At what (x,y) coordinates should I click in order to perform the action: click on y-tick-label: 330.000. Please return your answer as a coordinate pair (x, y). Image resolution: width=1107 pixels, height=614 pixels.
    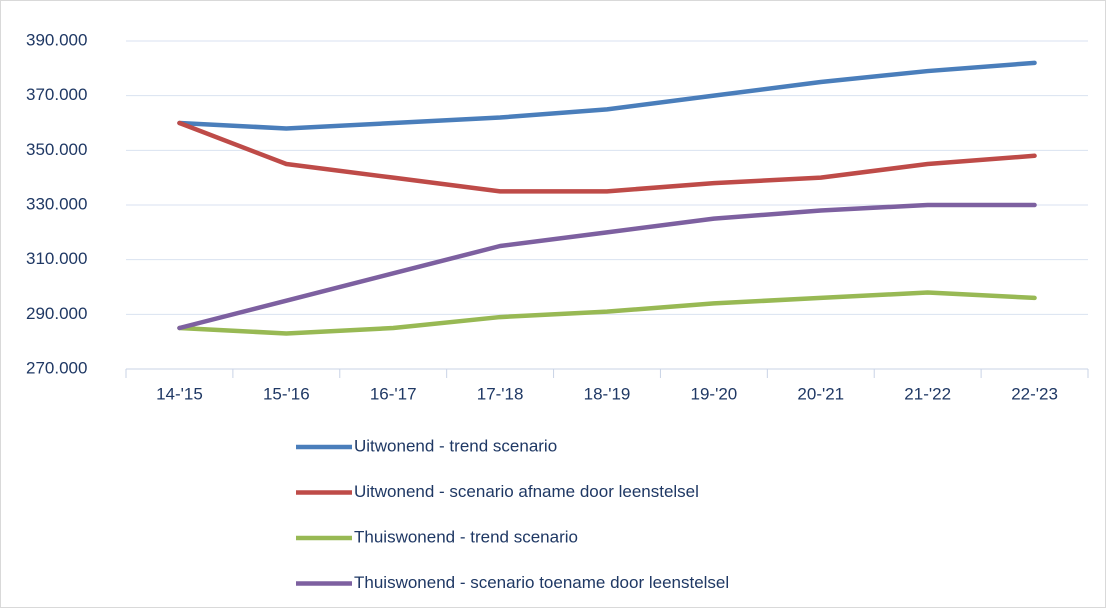
    Looking at the image, I should click on (56, 203).